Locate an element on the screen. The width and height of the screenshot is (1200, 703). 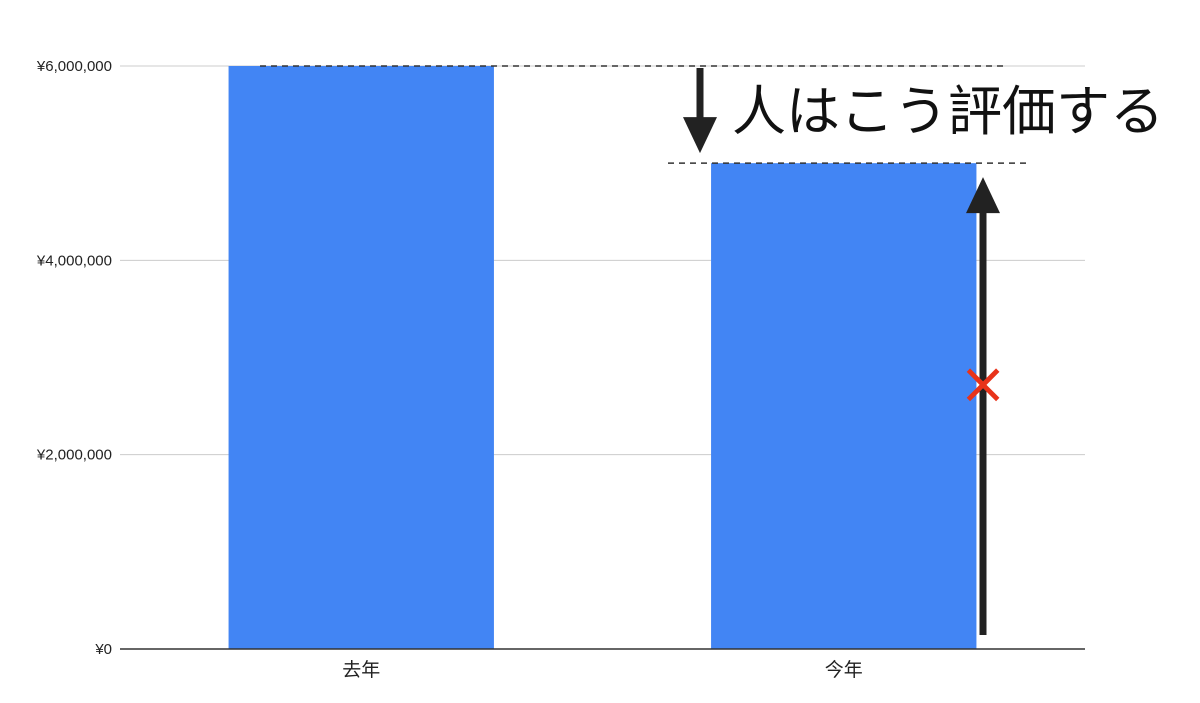
down-arrow-icon is located at coordinates (700, 135).